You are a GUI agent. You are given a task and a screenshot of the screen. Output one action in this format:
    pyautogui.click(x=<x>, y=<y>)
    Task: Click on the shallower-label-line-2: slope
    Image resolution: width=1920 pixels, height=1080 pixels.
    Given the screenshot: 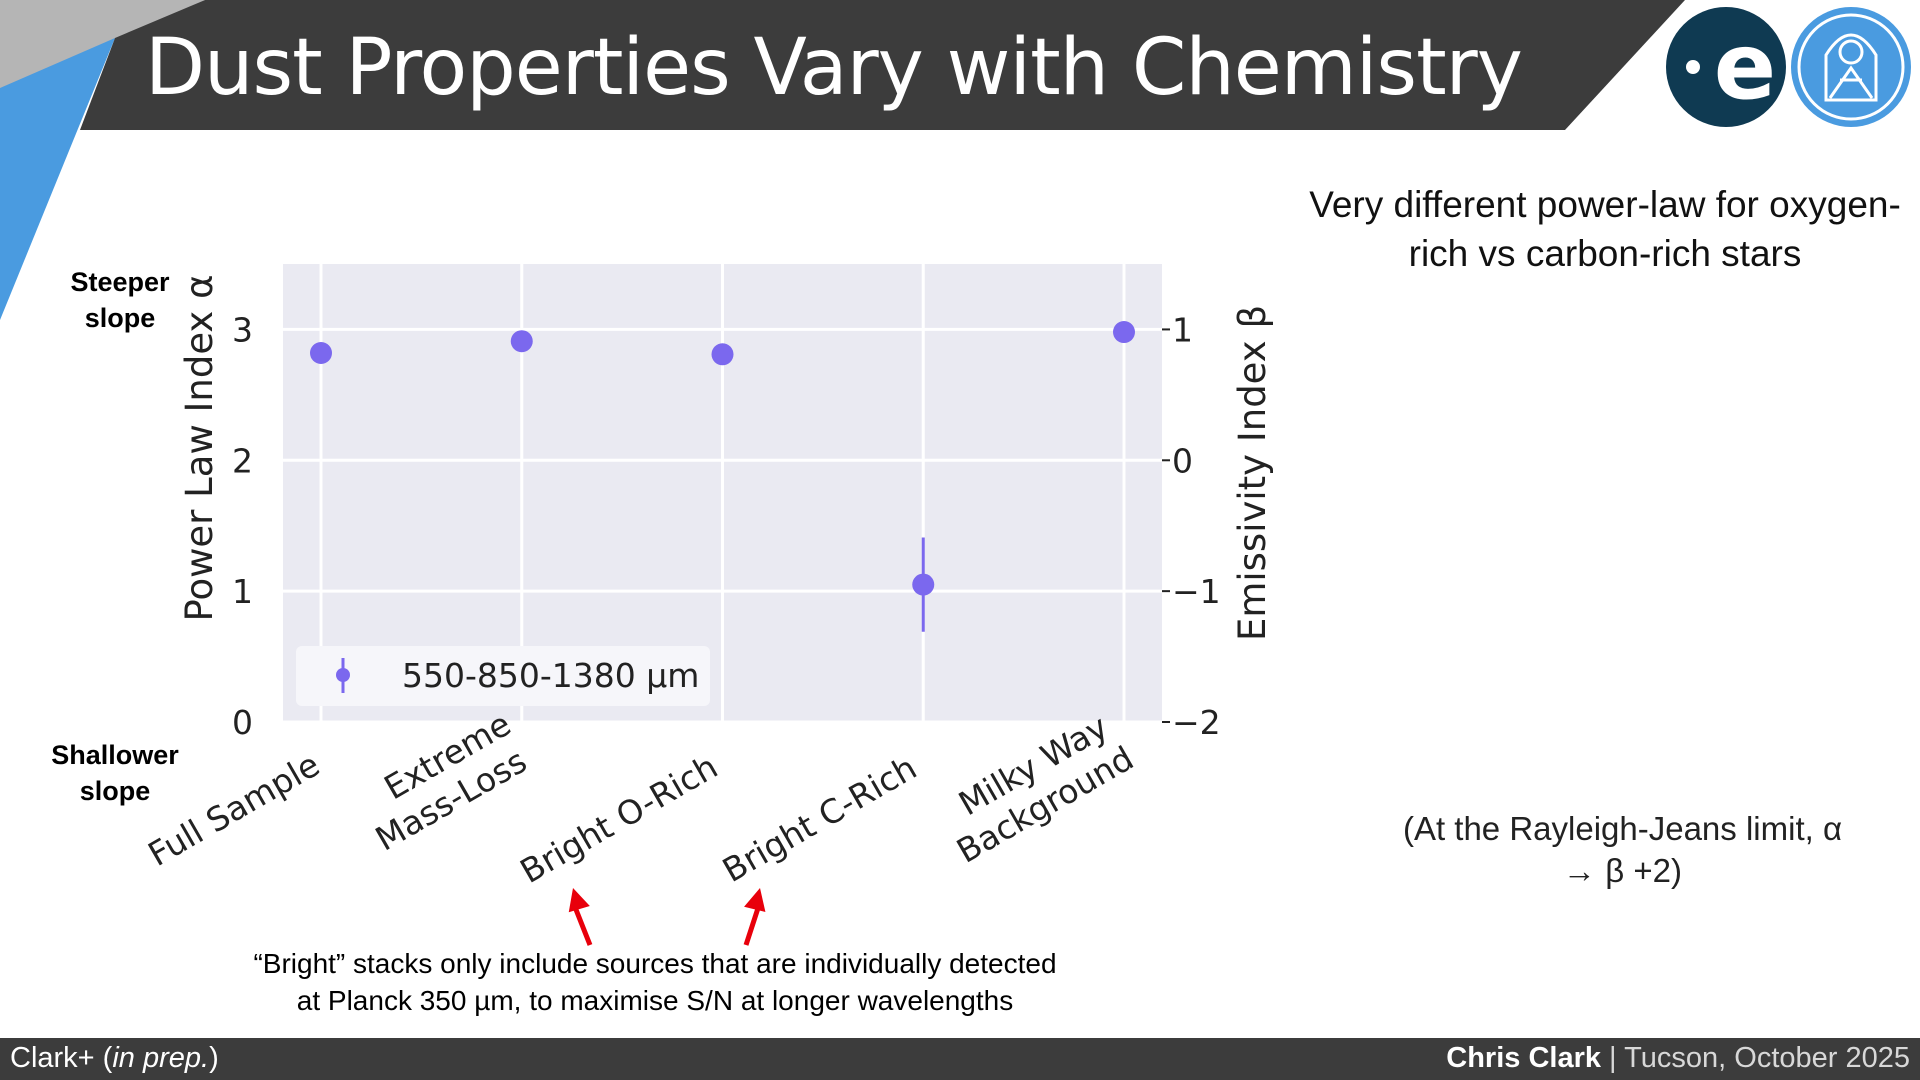 What is the action you would take?
    pyautogui.click(x=115, y=791)
    